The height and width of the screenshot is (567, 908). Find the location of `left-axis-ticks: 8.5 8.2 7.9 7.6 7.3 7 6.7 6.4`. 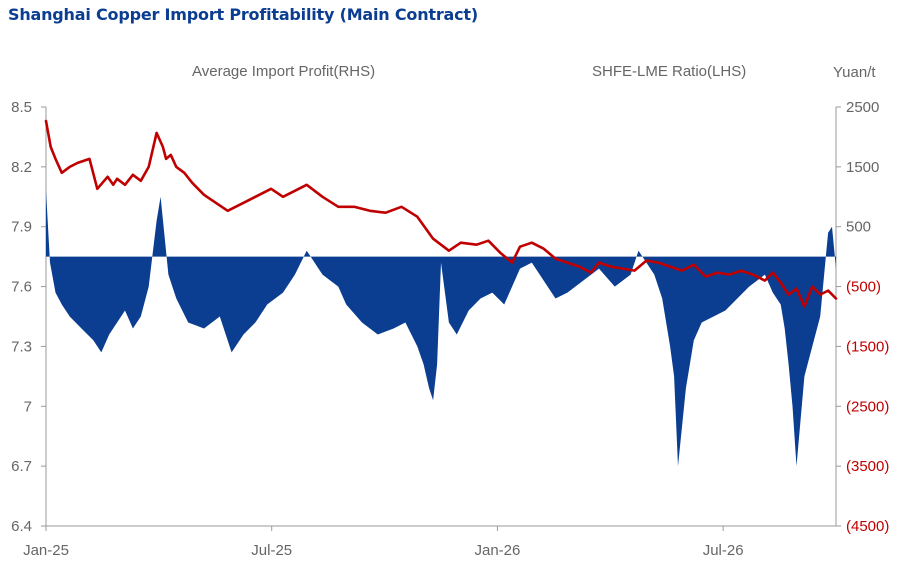

left-axis-ticks: 8.5 8.2 7.9 7.6 7.3 7 6.7 6.4 is located at coordinates (28, 317).